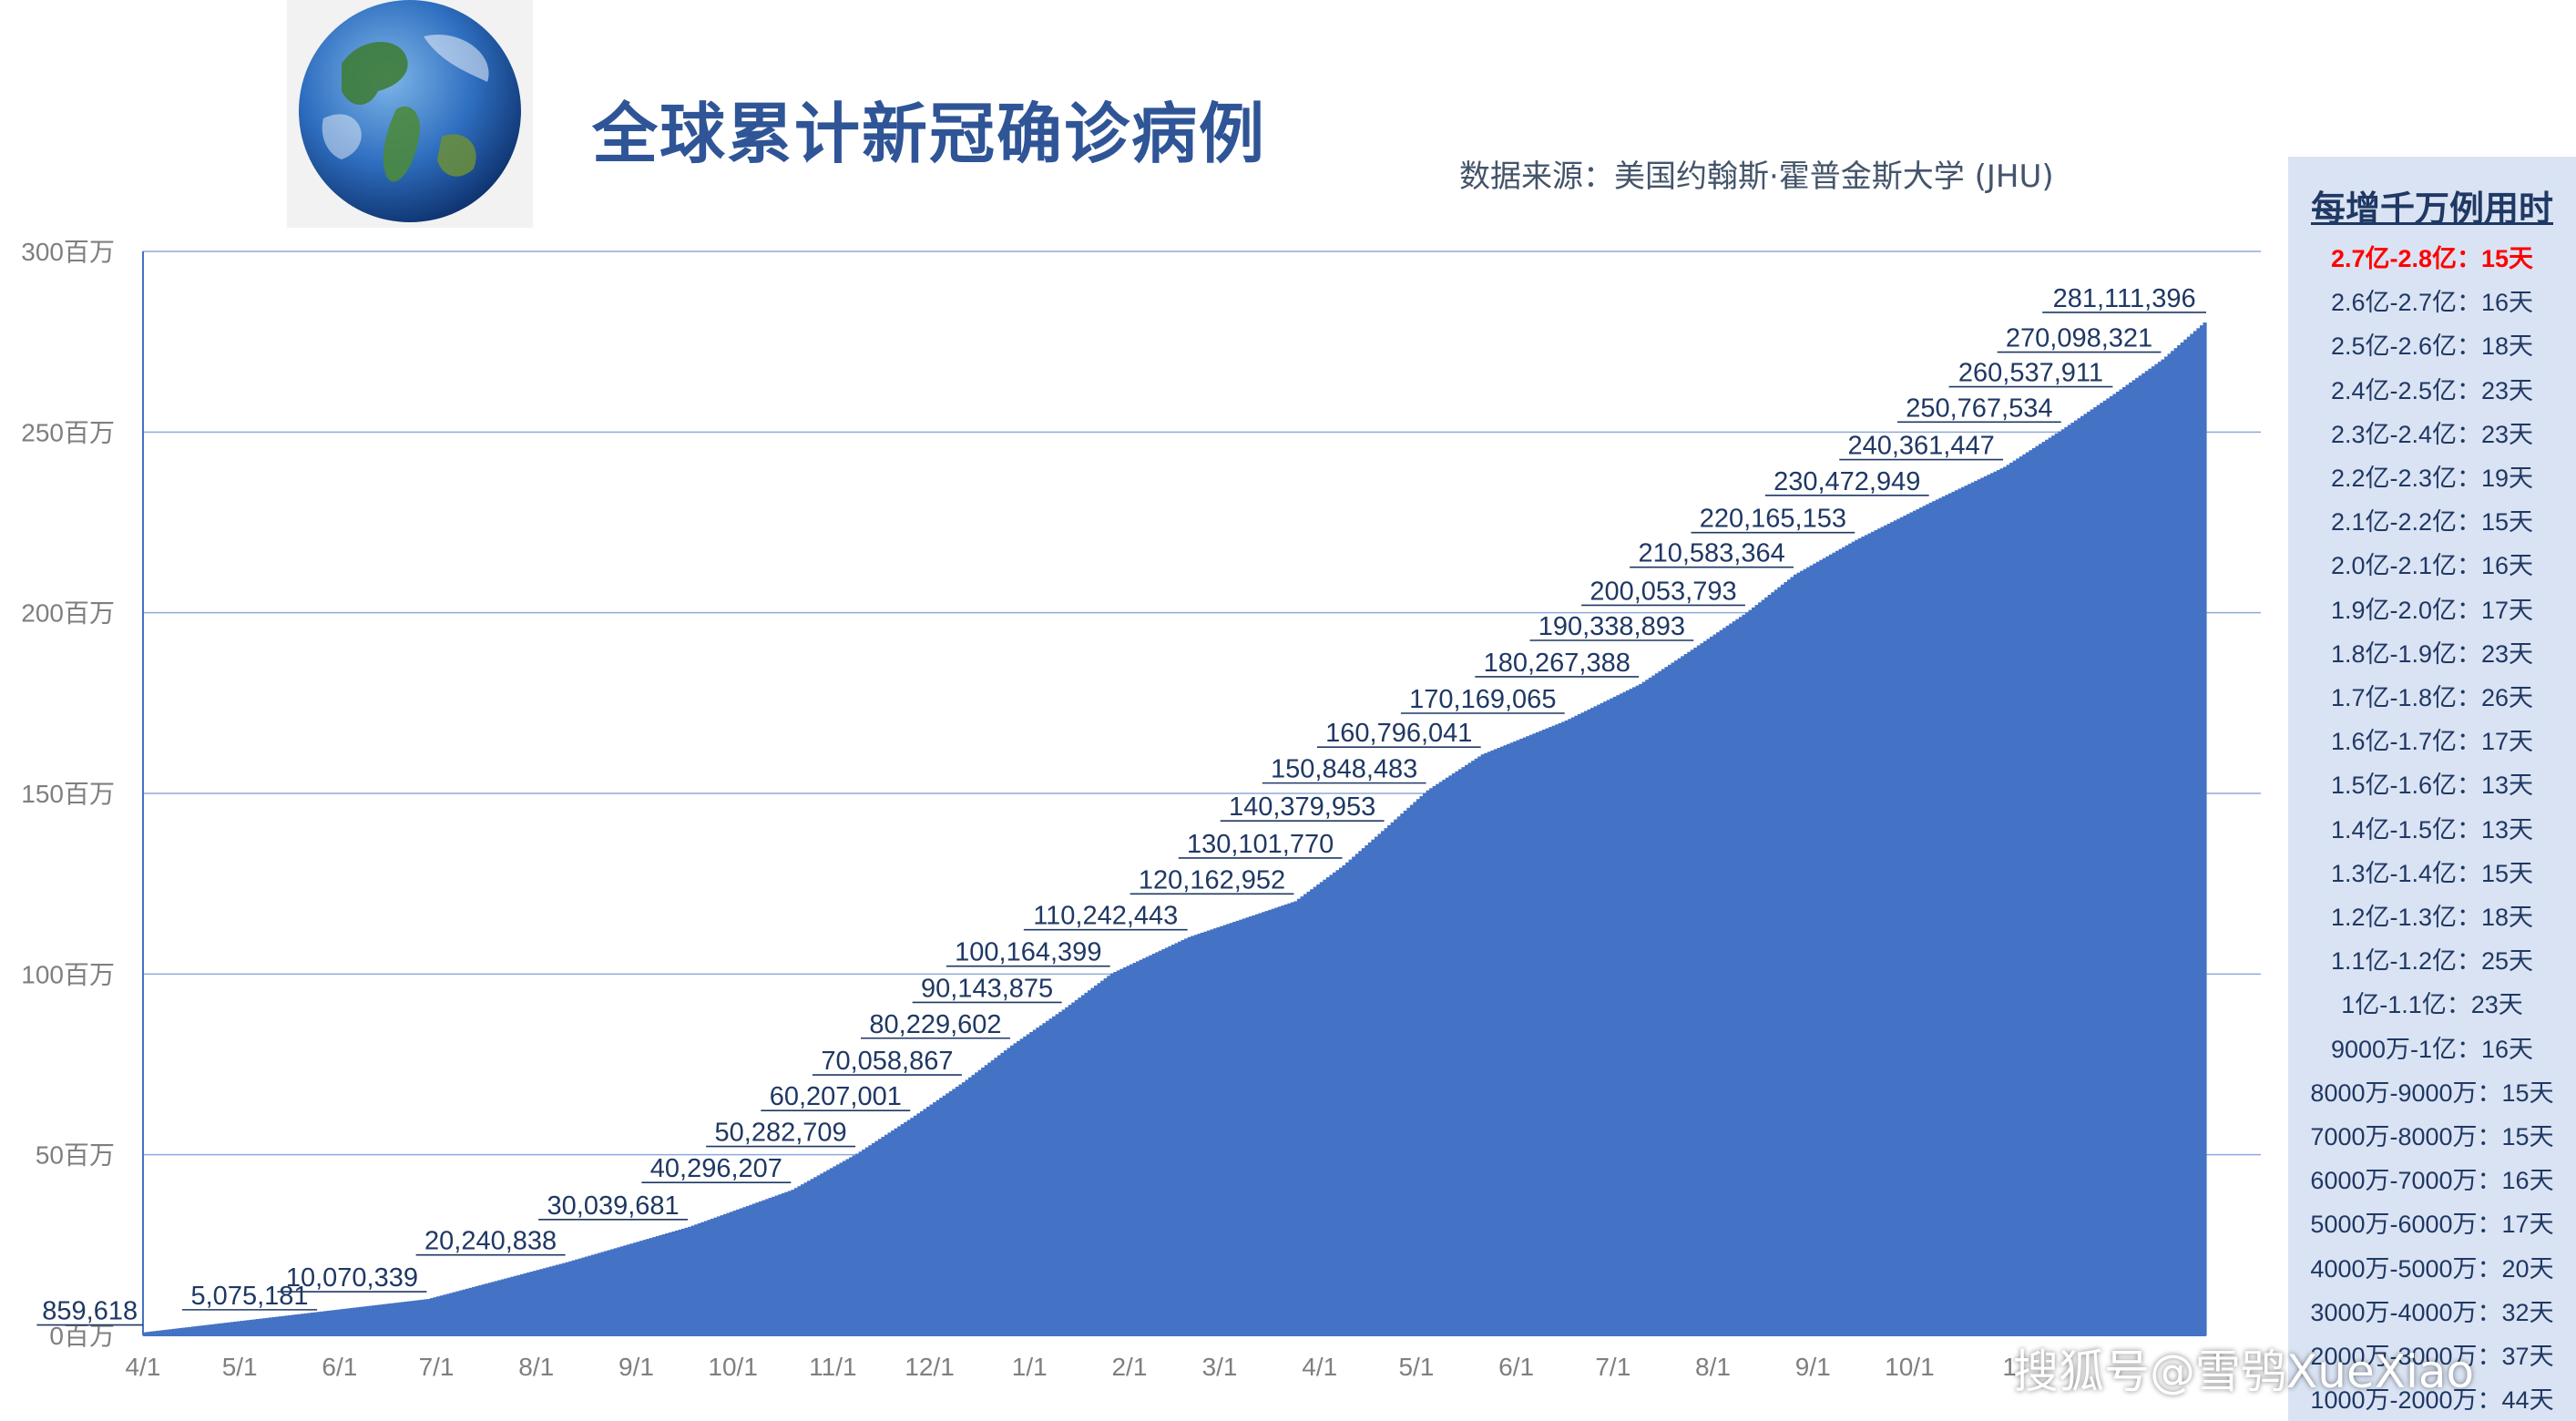  I want to click on panel-row: 3000万-4000万：32天, so click(2432, 1312).